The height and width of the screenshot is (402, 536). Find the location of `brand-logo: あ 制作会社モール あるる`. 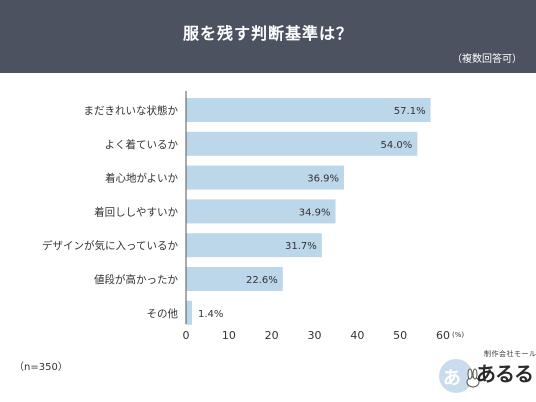

brand-logo: あ 制作会社モール あるる is located at coordinates (486, 372).